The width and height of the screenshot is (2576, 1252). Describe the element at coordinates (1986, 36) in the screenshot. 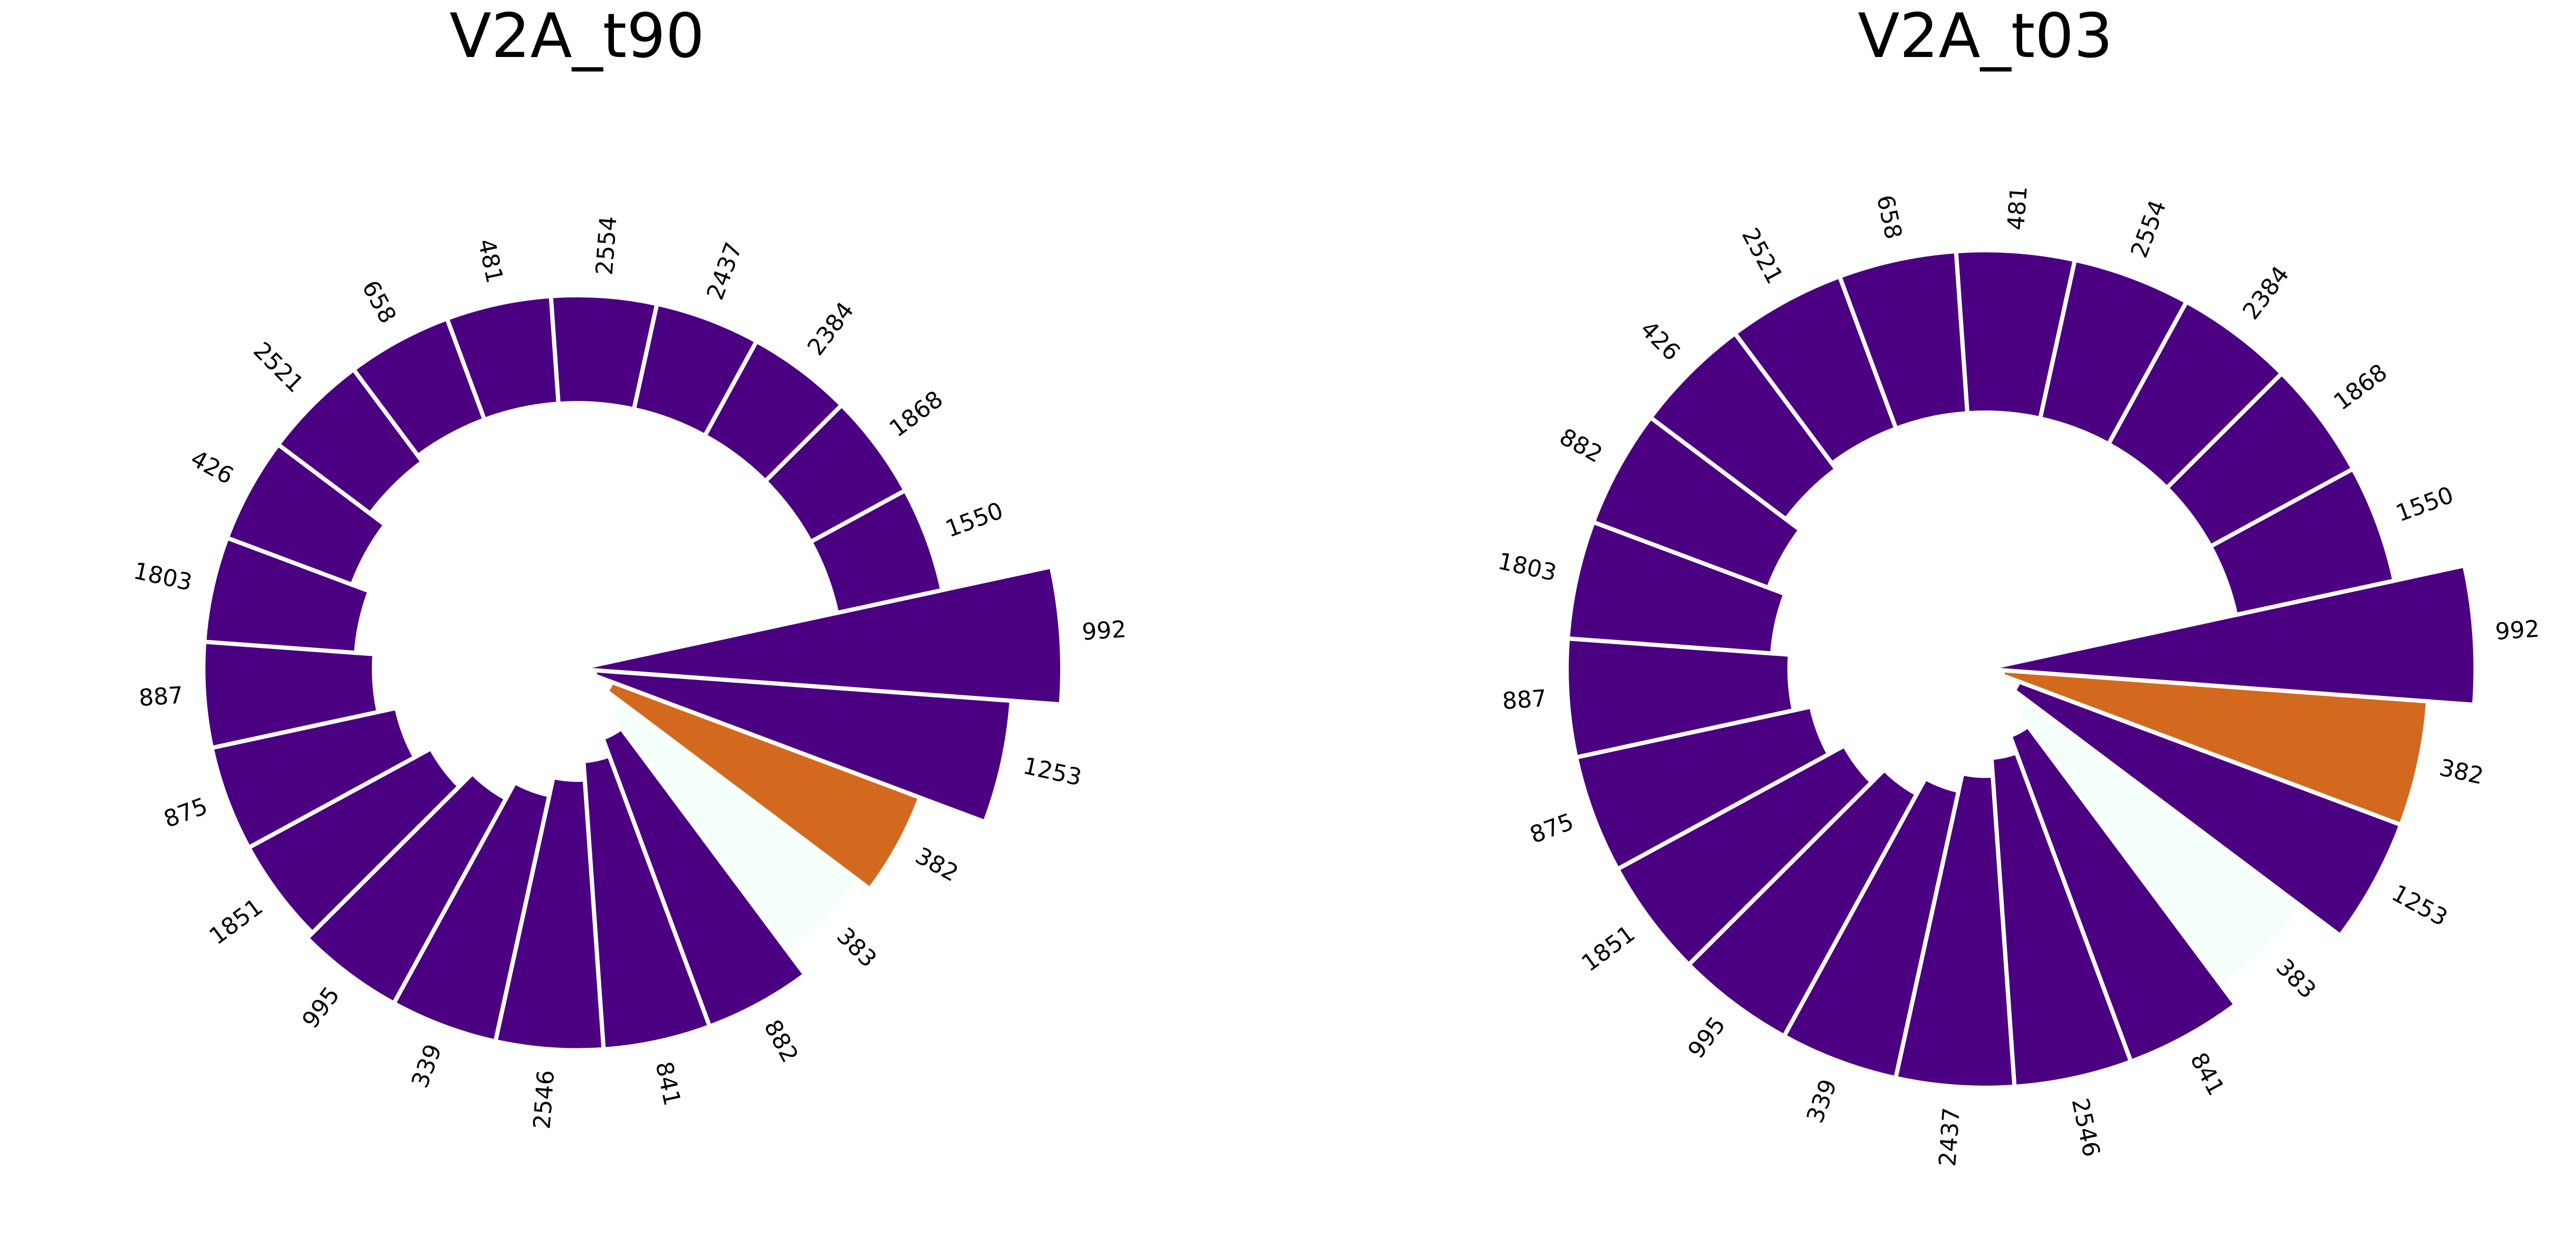

I see `chart-title: V2A_t03` at that location.